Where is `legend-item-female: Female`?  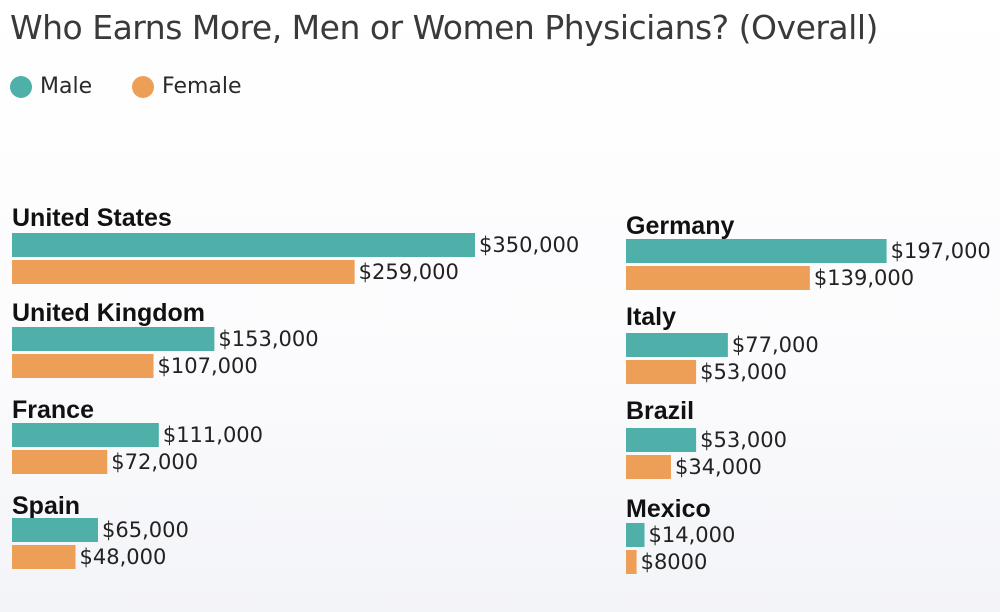
legend-item-female: Female is located at coordinates (187, 86).